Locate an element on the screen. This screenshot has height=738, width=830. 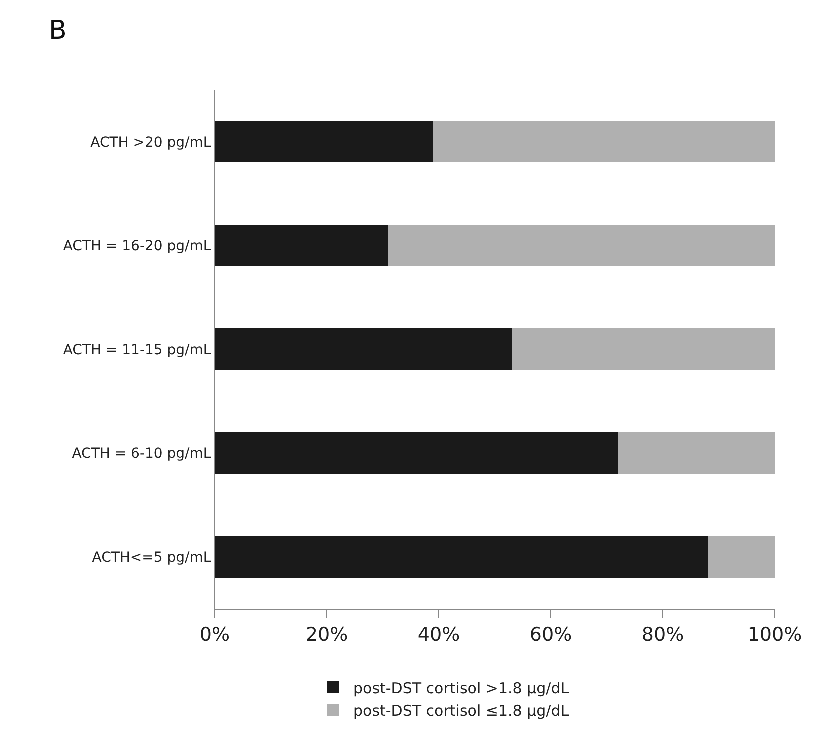
y-tick-label: ACTH = 11-15 pg/mL is located at coordinates (137, 350).